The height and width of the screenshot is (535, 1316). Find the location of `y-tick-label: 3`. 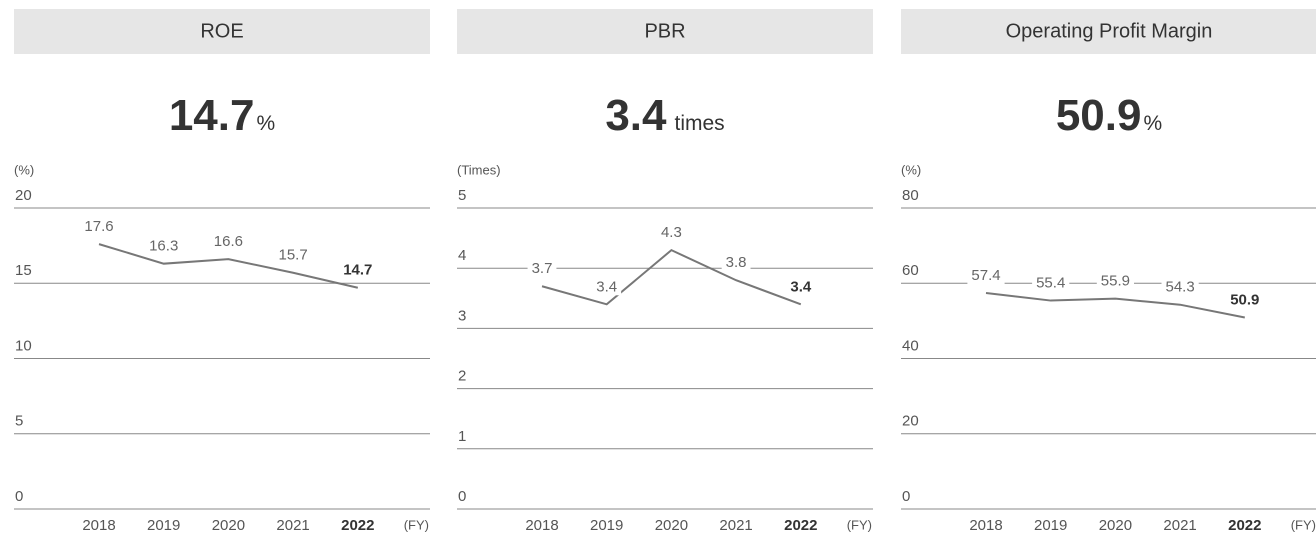

y-tick-label: 3 is located at coordinates (462, 315).